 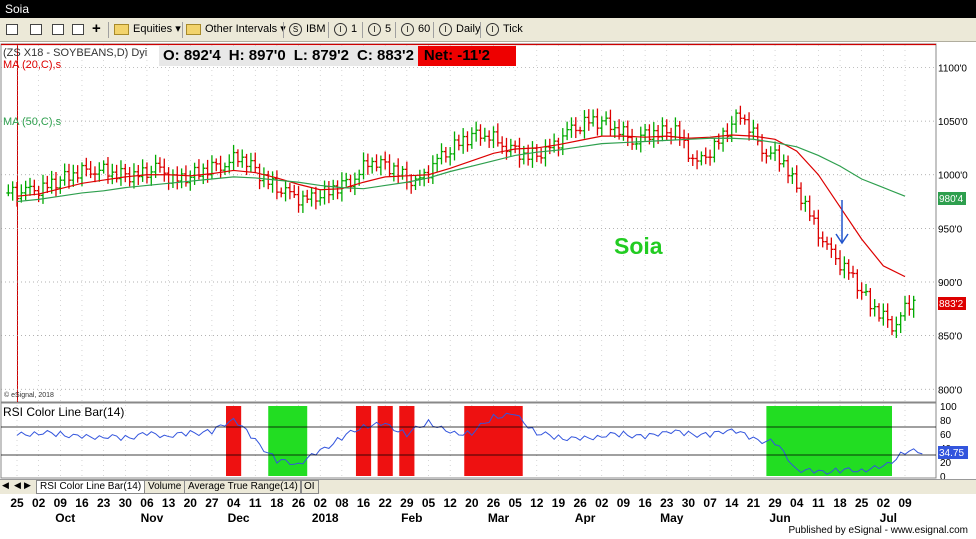 What do you see at coordinates (779, 518) in the screenshot?
I see `x-month-label: Jun` at bounding box center [779, 518].